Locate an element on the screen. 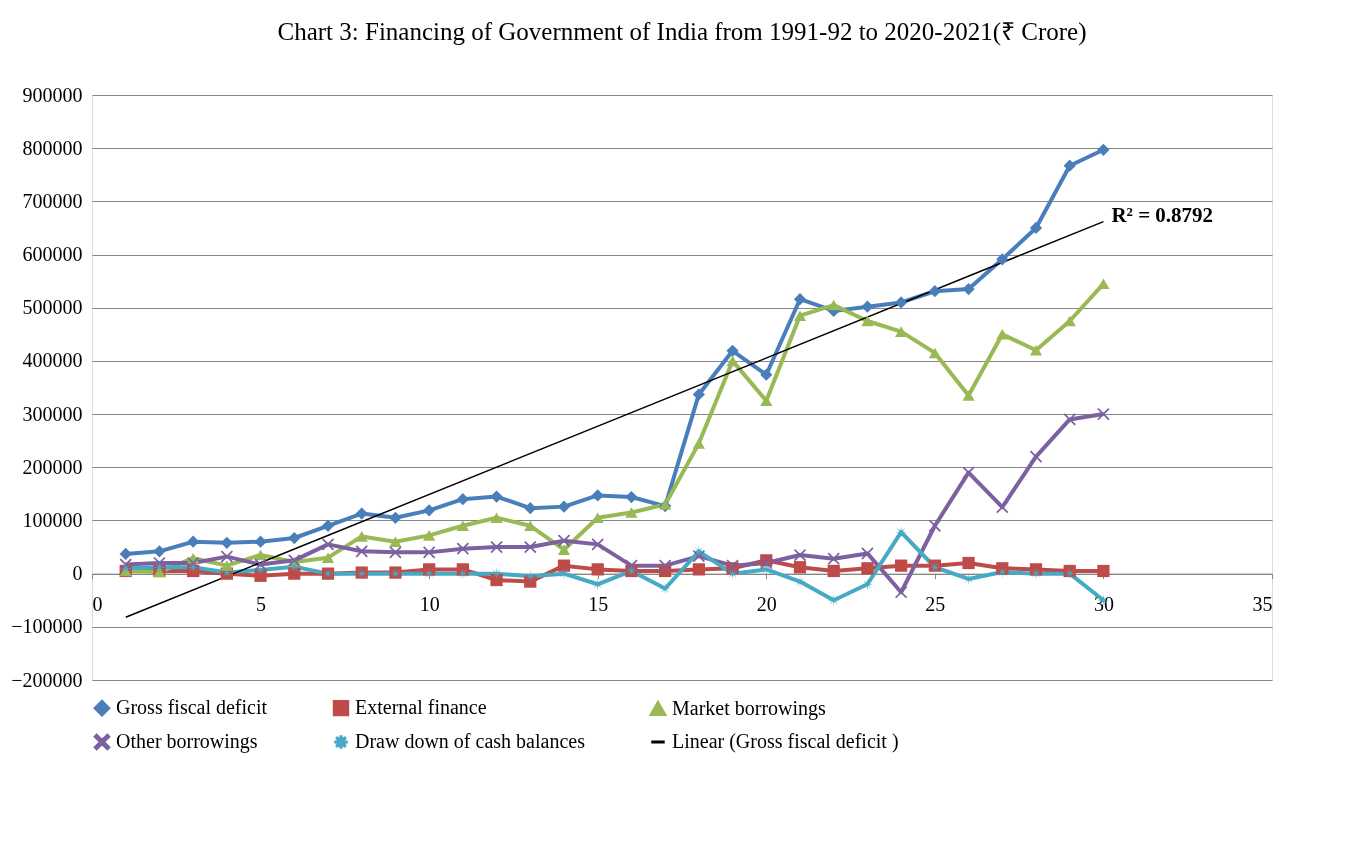 The image size is (1367, 852). x-tick-label: 0 is located at coordinates (97, 604).